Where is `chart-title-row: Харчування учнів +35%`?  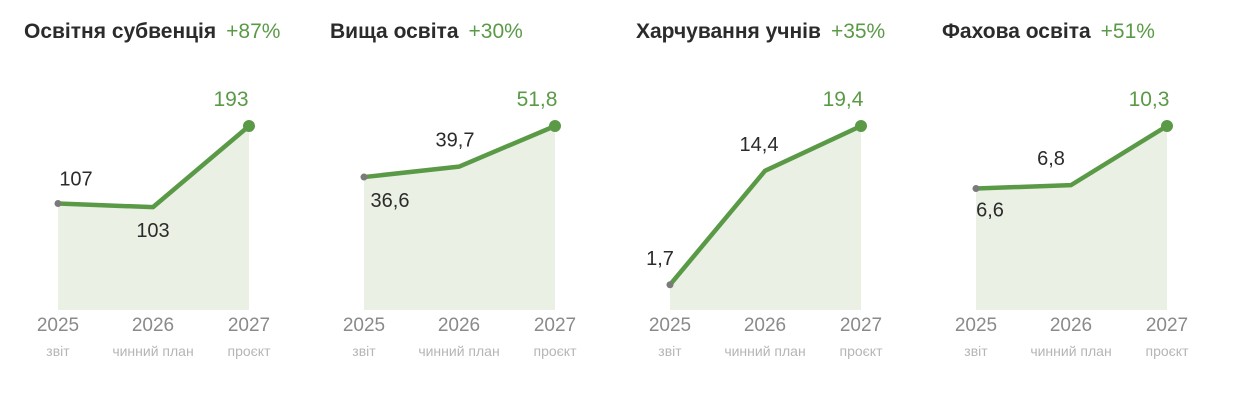 chart-title-row: Харчування учнів +35% is located at coordinates (760, 32).